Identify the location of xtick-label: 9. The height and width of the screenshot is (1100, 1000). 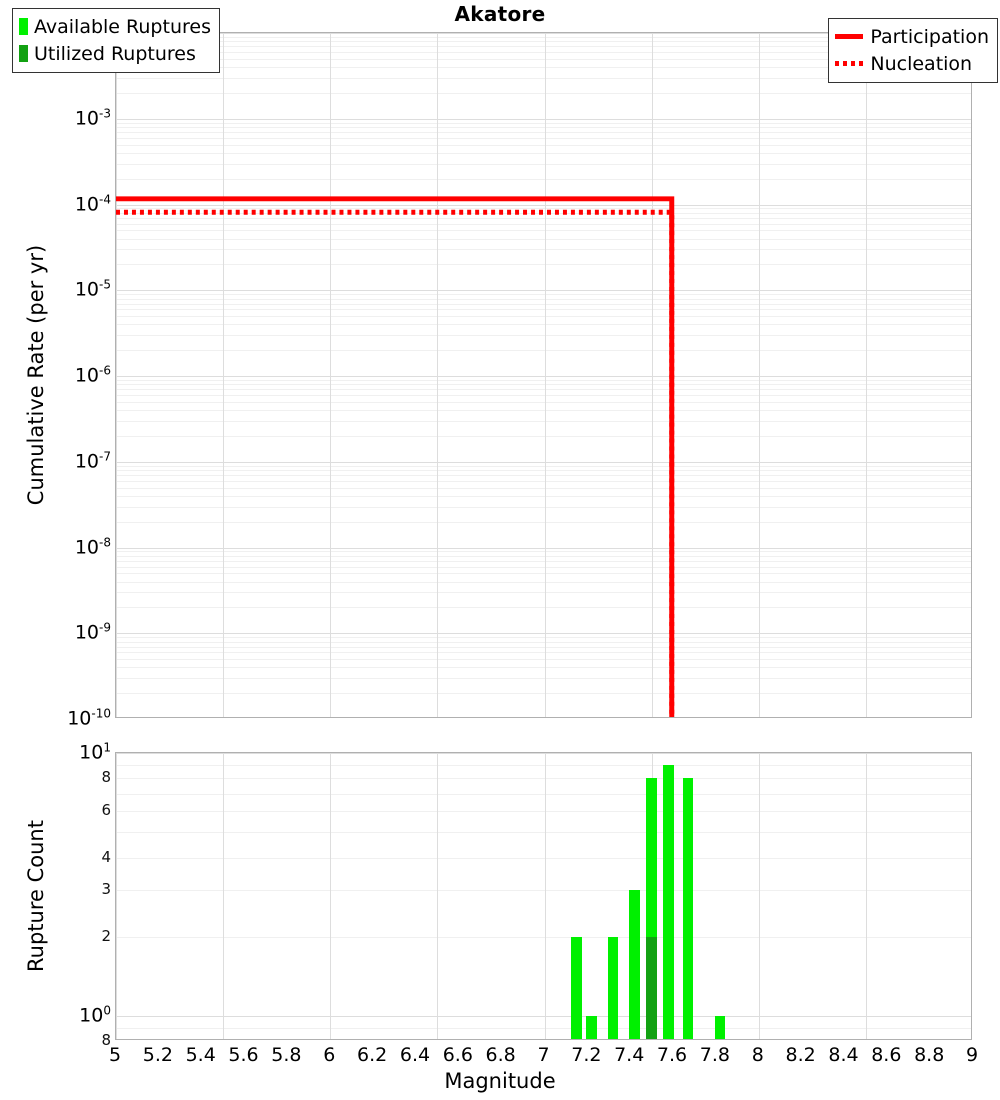
(972, 1055).